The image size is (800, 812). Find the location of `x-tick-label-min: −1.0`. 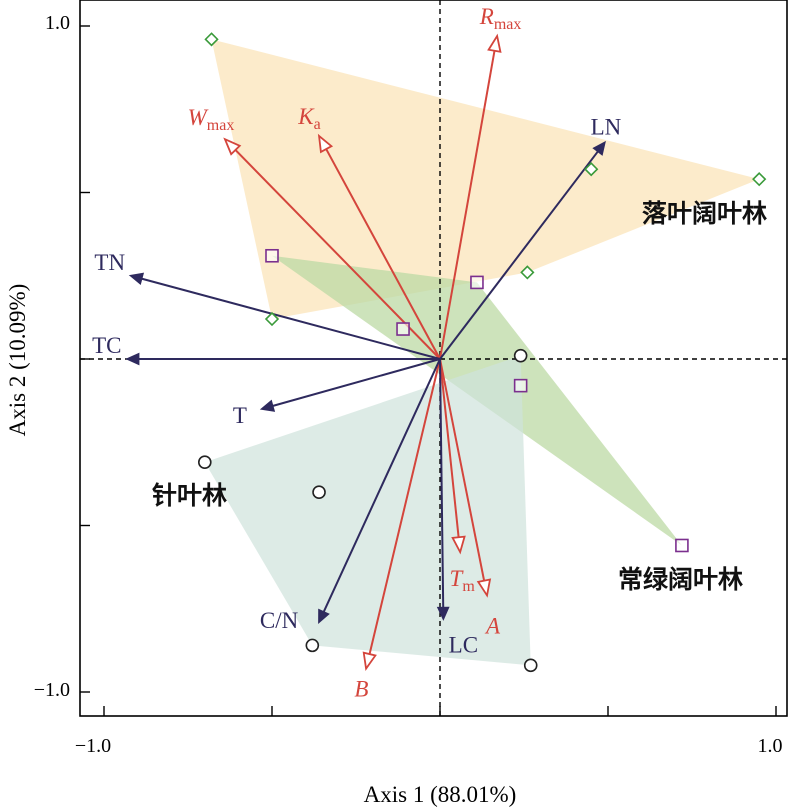

x-tick-label-min: −1.0 is located at coordinates (93, 746).